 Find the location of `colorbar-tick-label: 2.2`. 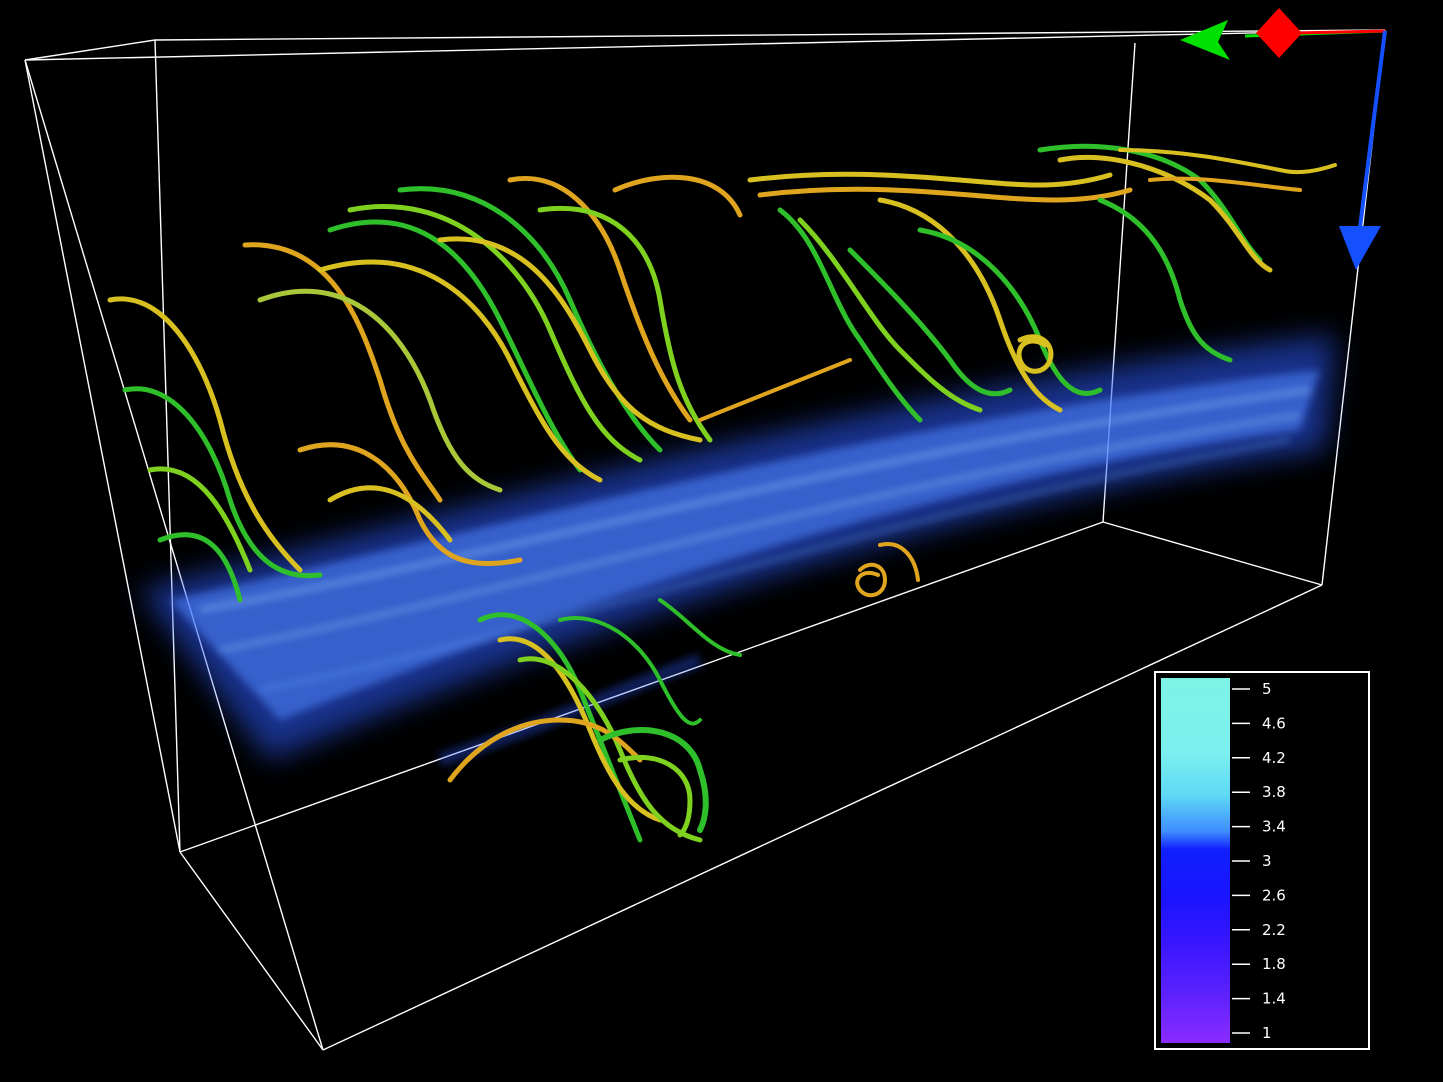

colorbar-tick-label: 2.2 is located at coordinates (1274, 930).